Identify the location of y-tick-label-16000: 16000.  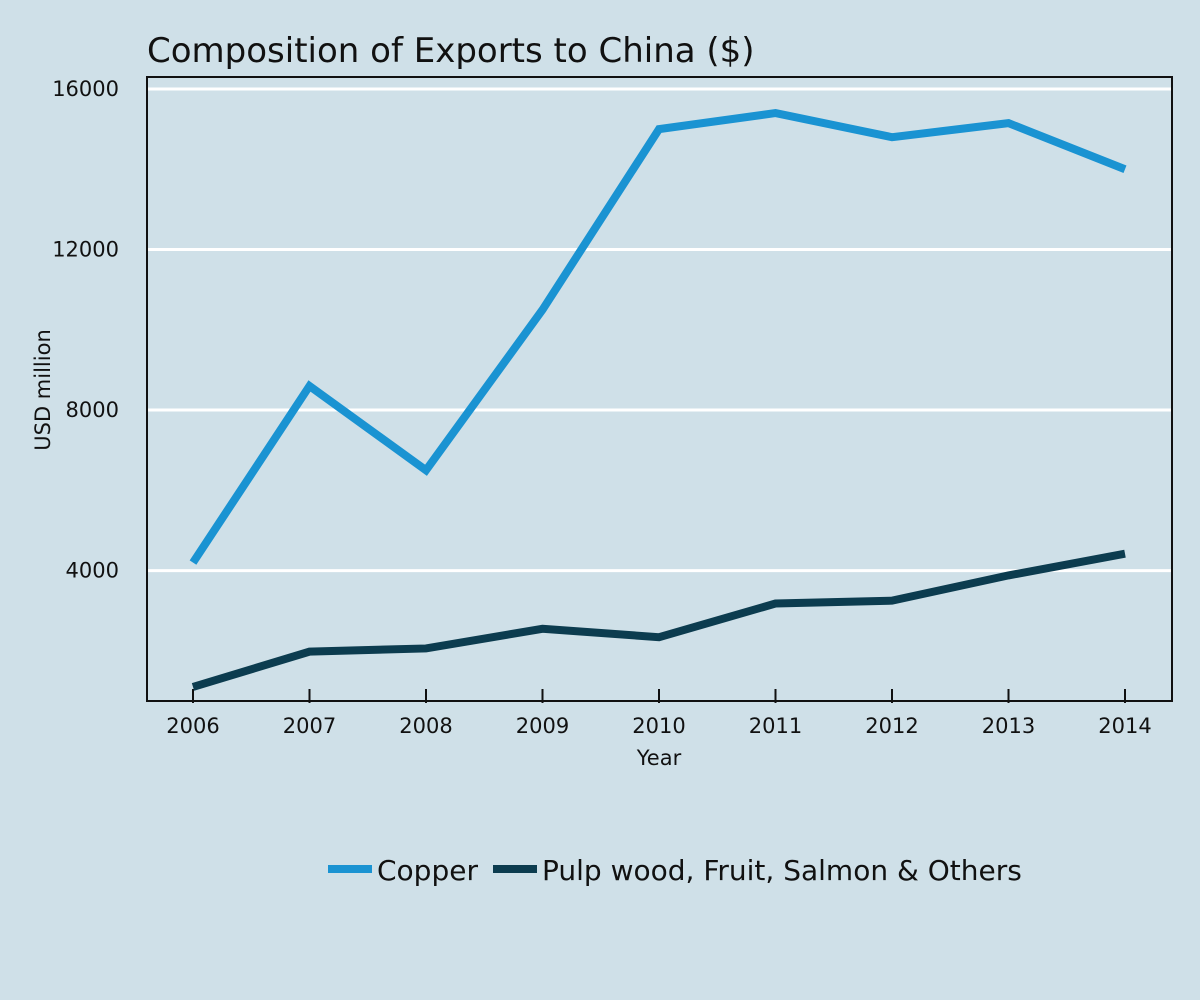
(85, 89).